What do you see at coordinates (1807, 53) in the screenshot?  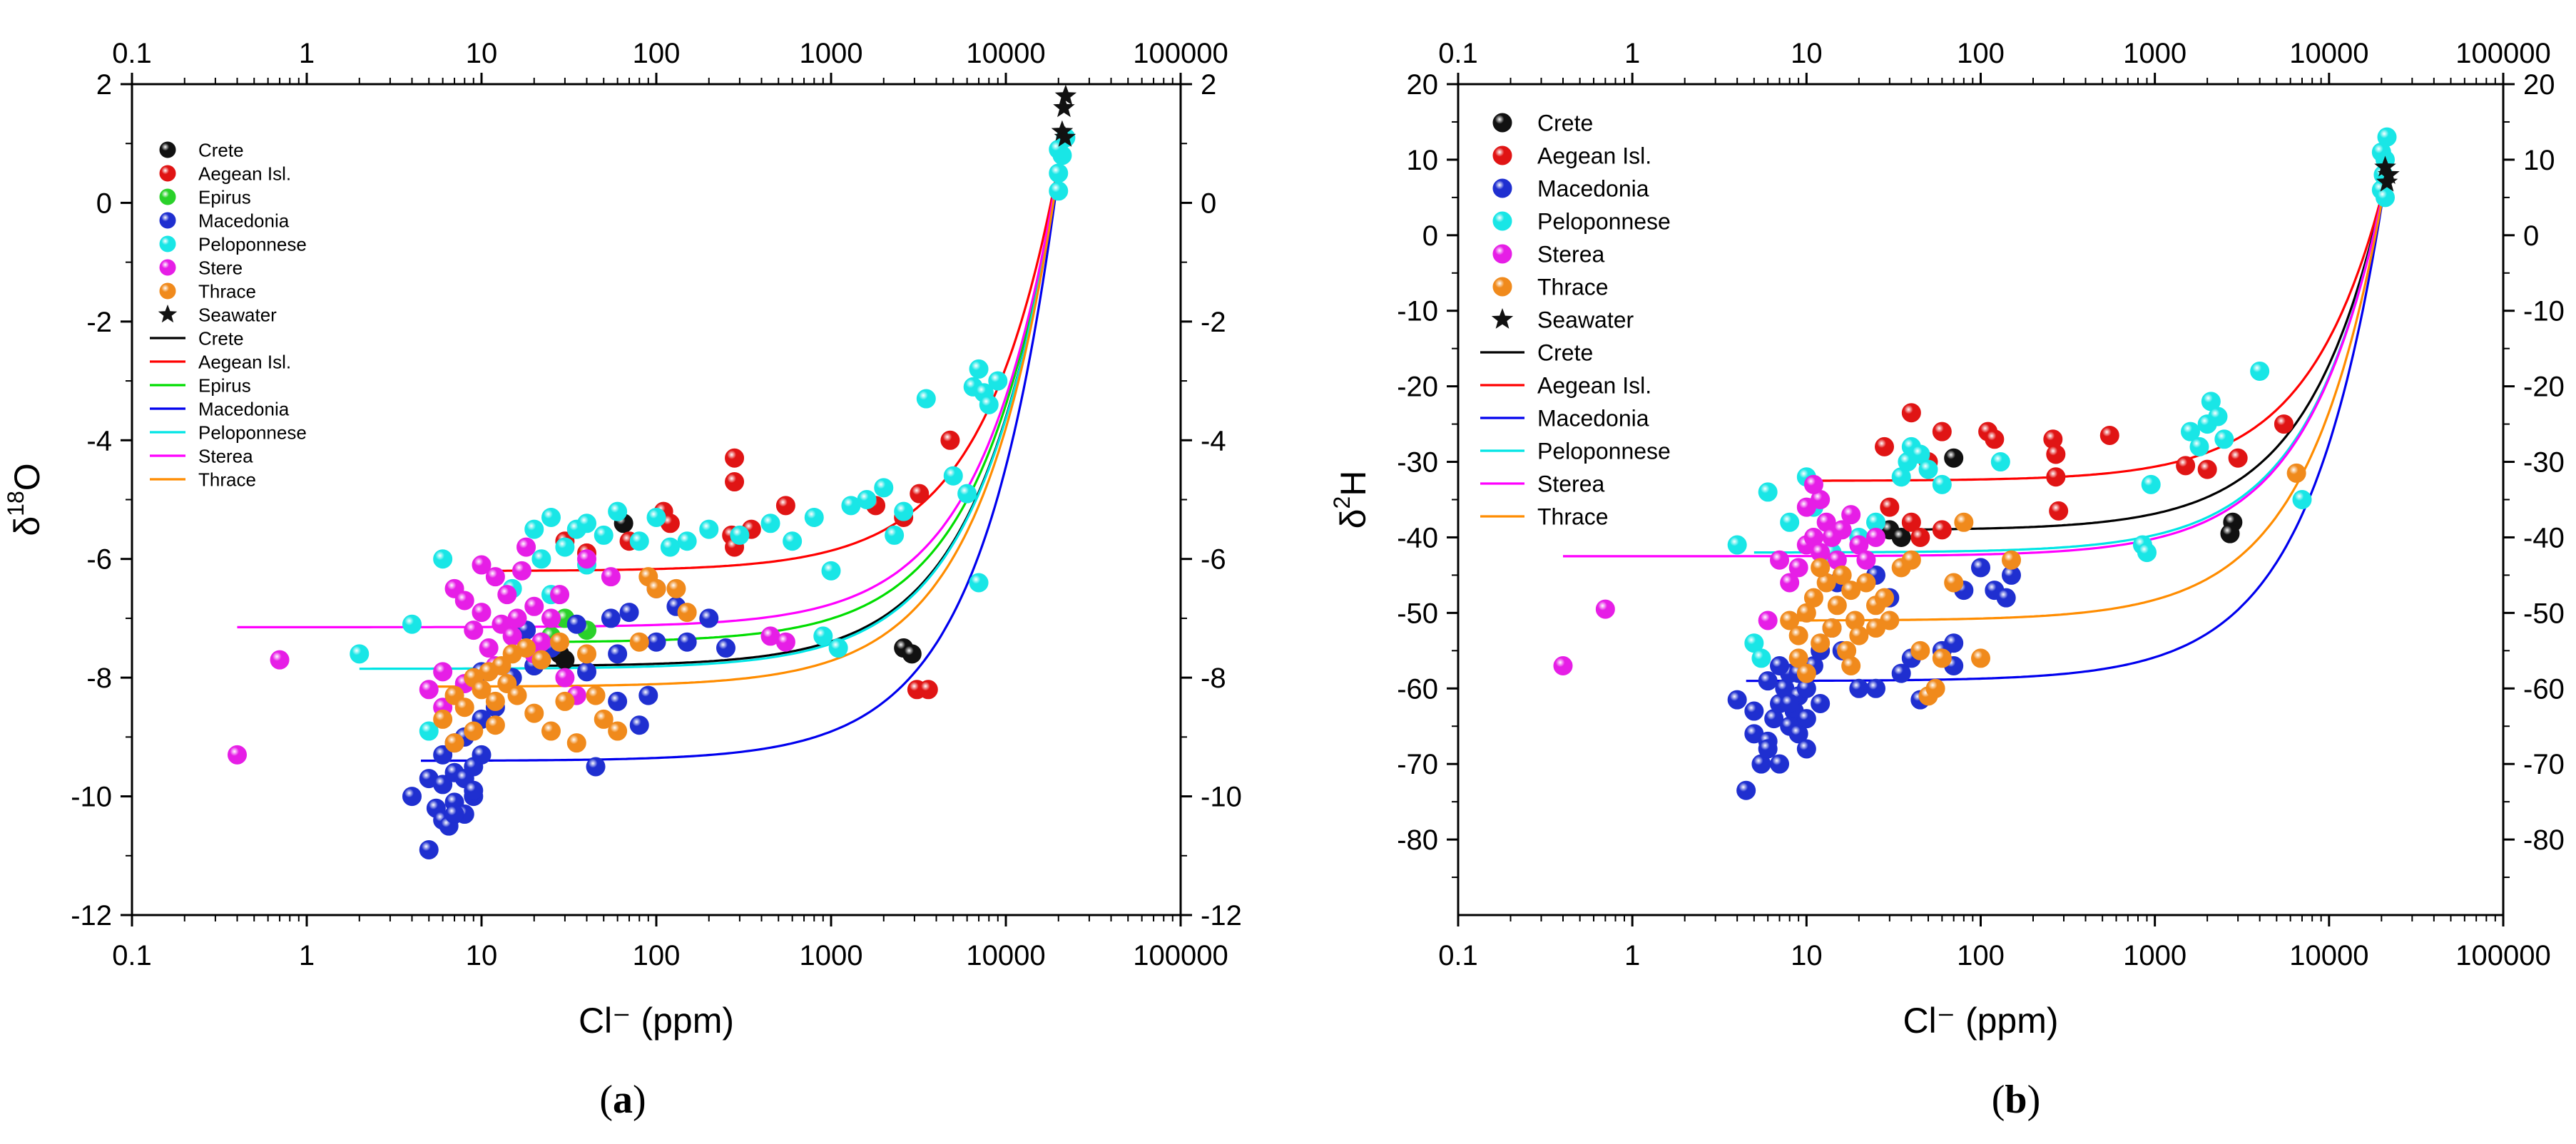 I see `x-tick-label-top: 10` at bounding box center [1807, 53].